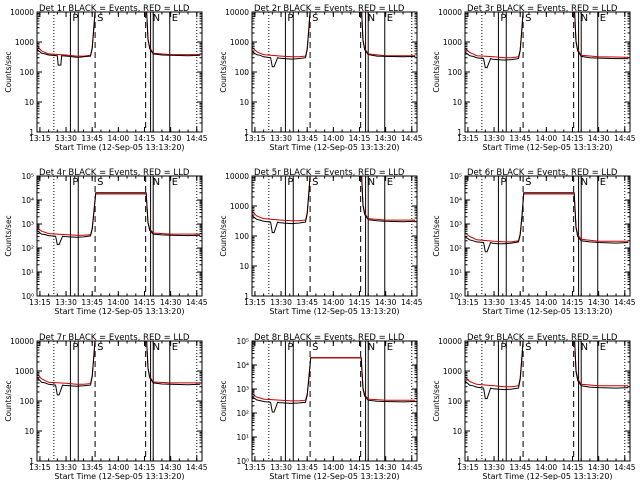 The image size is (640, 480). Describe the element at coordinates (542, 338) in the screenshot. I see `plot-title: Det 9r BLACK = Events, RED = LLD` at that location.